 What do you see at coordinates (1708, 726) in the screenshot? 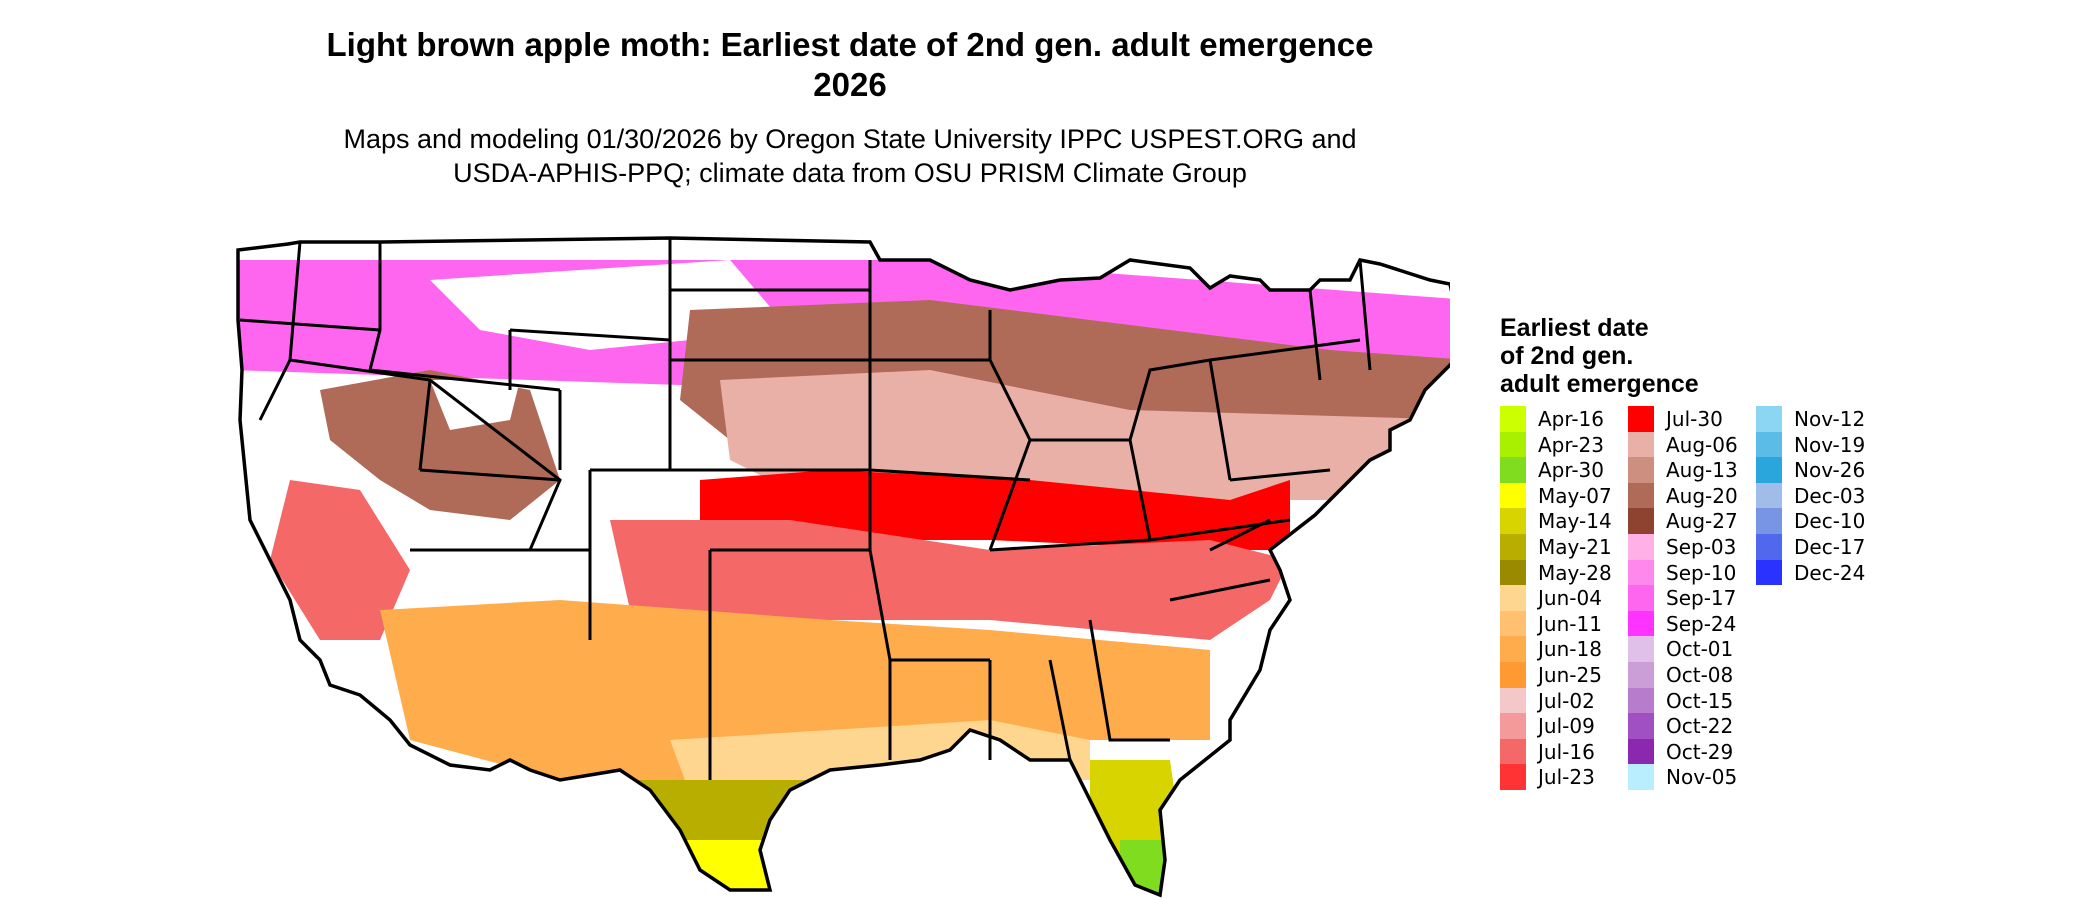
I see `legend-item: Oct-22` at bounding box center [1708, 726].